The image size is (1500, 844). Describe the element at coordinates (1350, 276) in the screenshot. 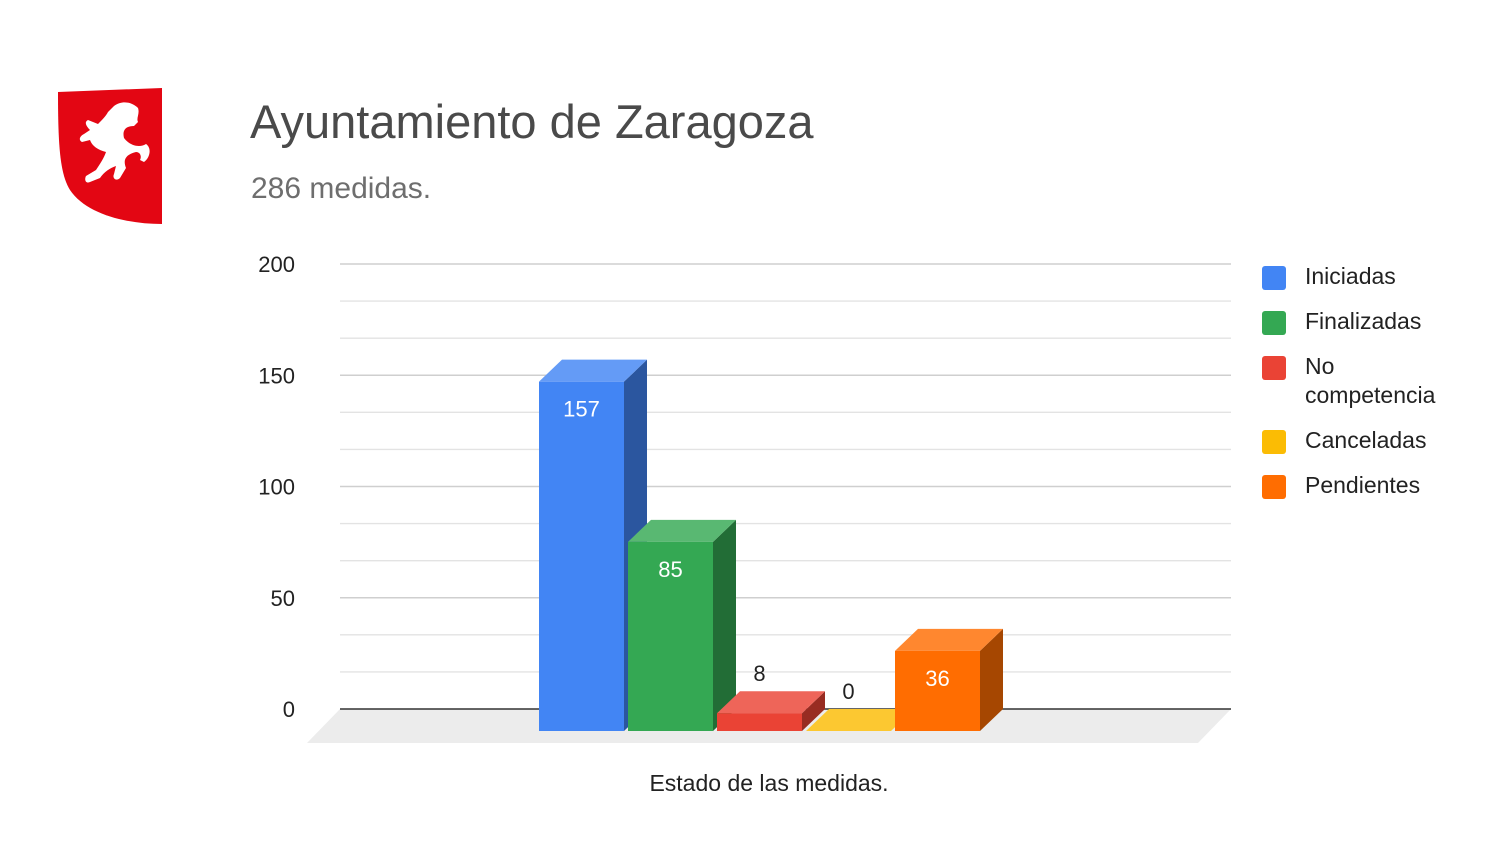

I see `legend-label: Iniciadas` at that location.